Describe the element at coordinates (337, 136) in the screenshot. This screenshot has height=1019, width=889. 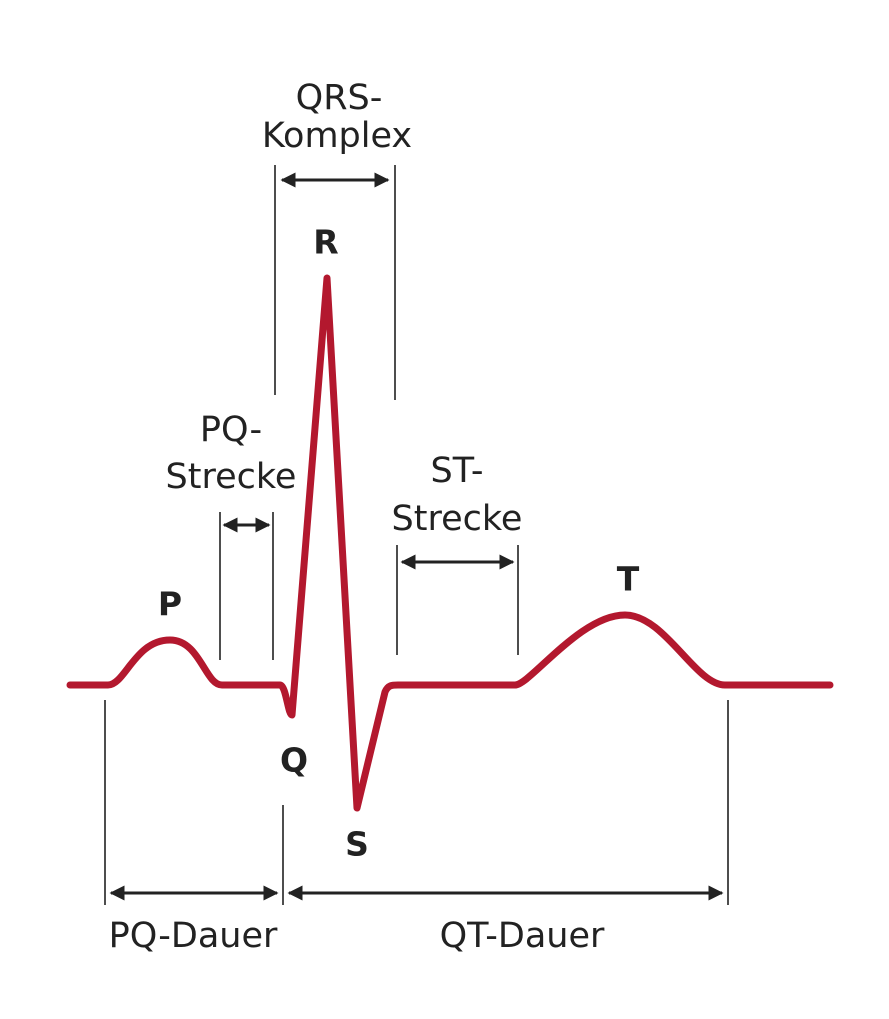
I see `interval-label: Komplex` at that location.